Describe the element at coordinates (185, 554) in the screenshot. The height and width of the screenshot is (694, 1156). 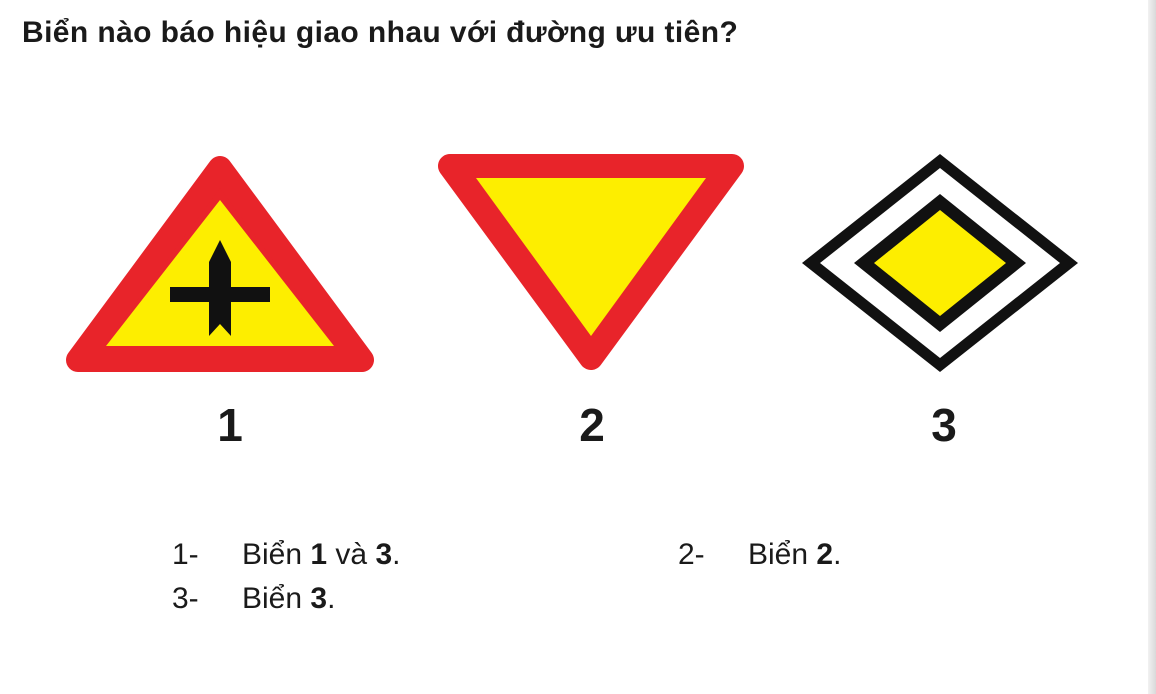
I see `answer-number: 1-` at that location.